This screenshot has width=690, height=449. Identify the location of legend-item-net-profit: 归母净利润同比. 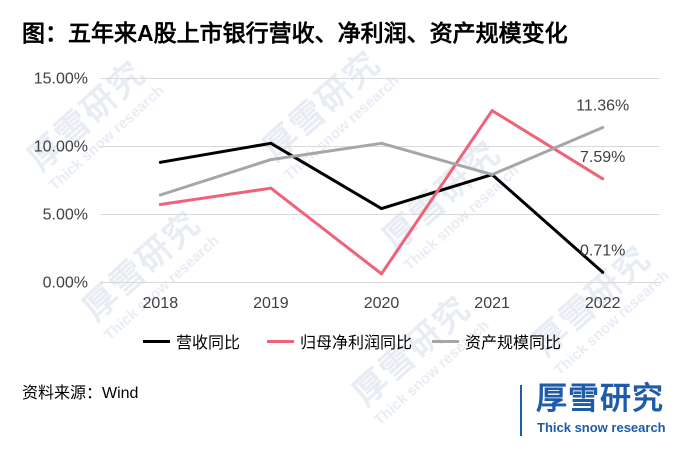
(339, 341).